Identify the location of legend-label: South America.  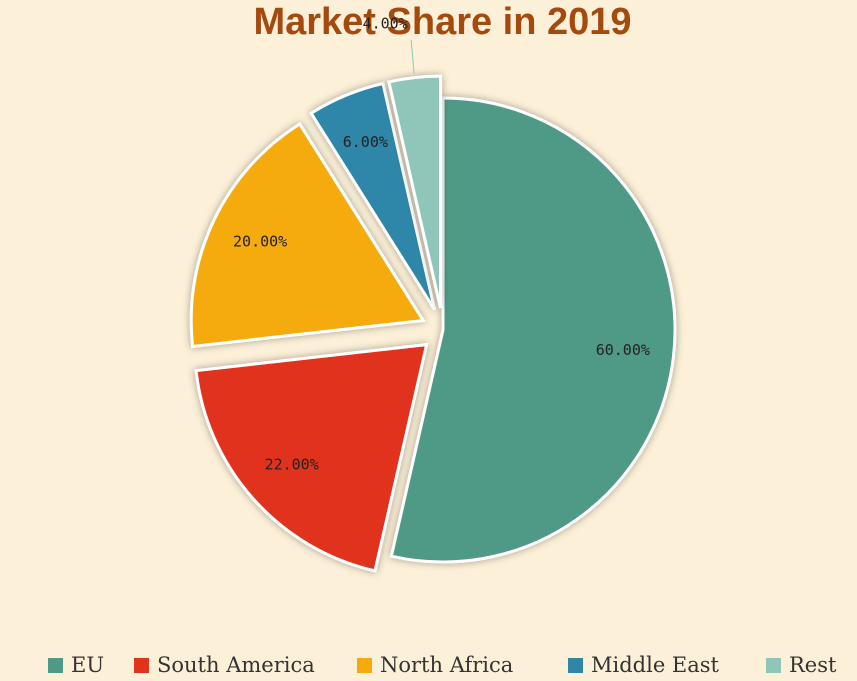
(236, 665).